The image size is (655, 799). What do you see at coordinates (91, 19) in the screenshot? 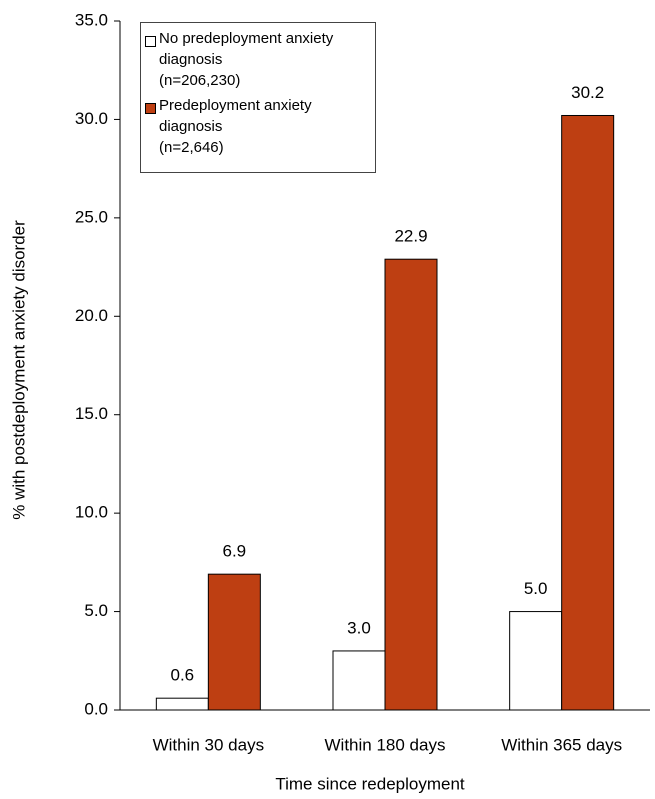
I see `y-tick-label: 35.0` at bounding box center [91, 19].